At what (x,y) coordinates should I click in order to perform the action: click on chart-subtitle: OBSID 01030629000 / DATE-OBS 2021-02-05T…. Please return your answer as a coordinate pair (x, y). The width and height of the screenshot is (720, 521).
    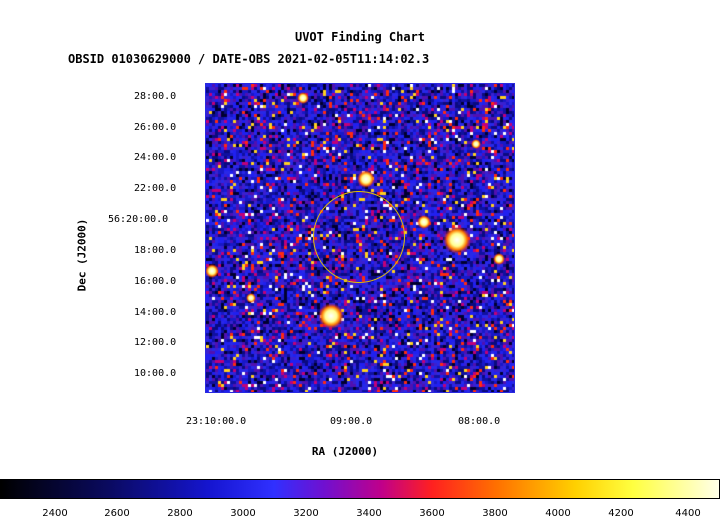
    Looking at the image, I should click on (249, 59).